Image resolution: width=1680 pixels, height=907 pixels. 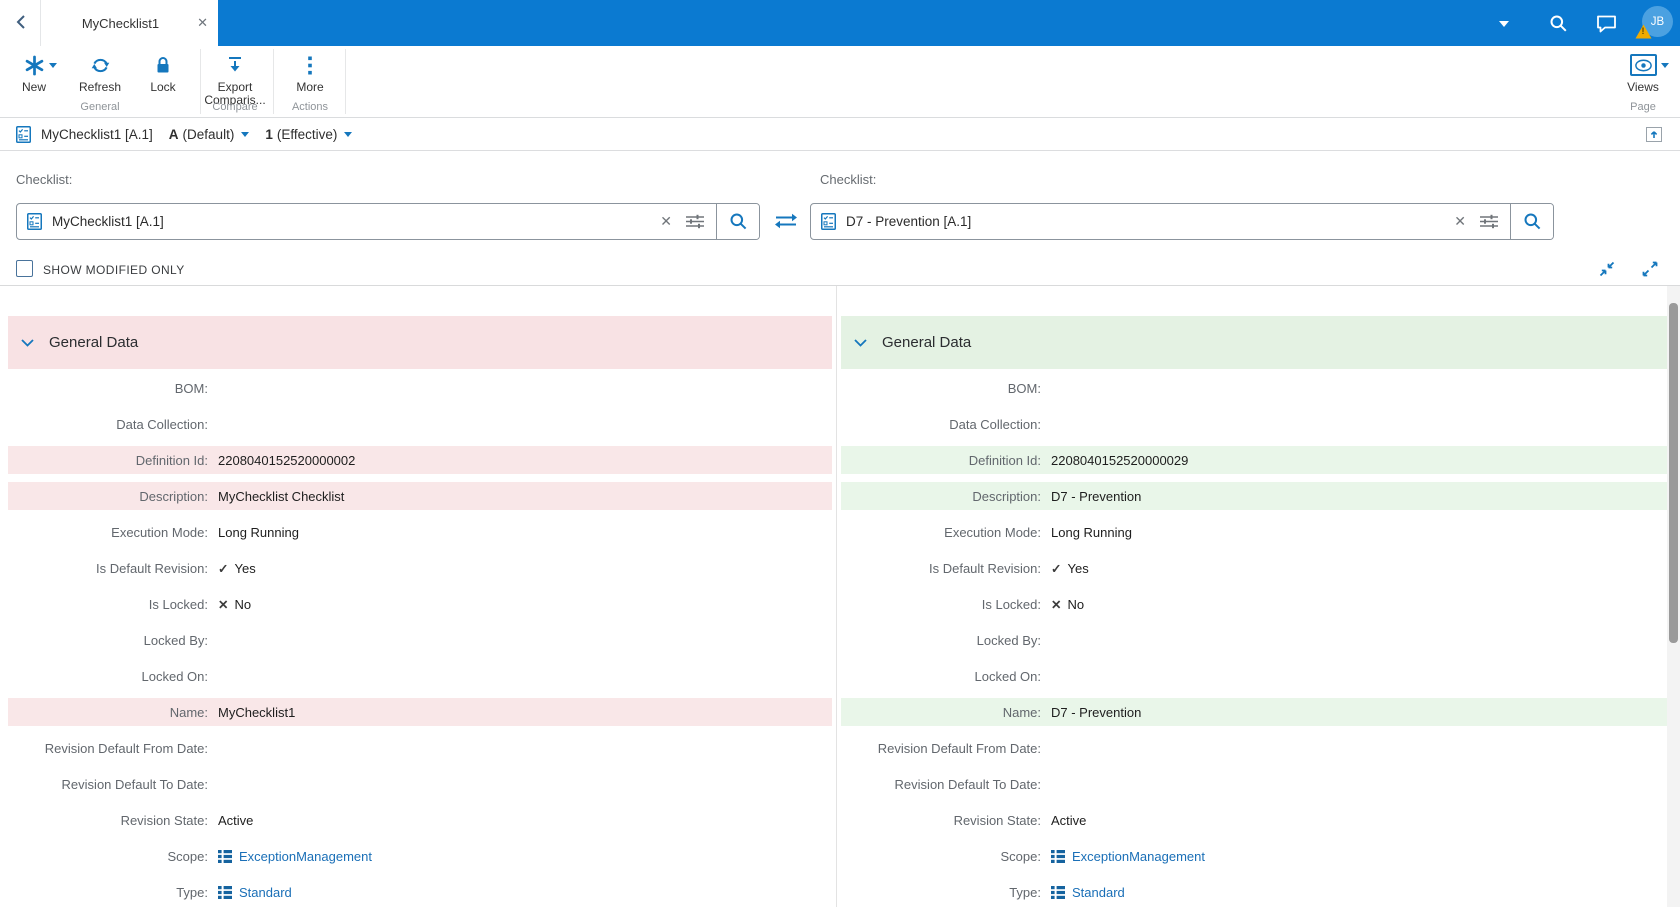 I want to click on tab-mychecklist1: MyChecklist1 ✕, so click(x=129, y=23).